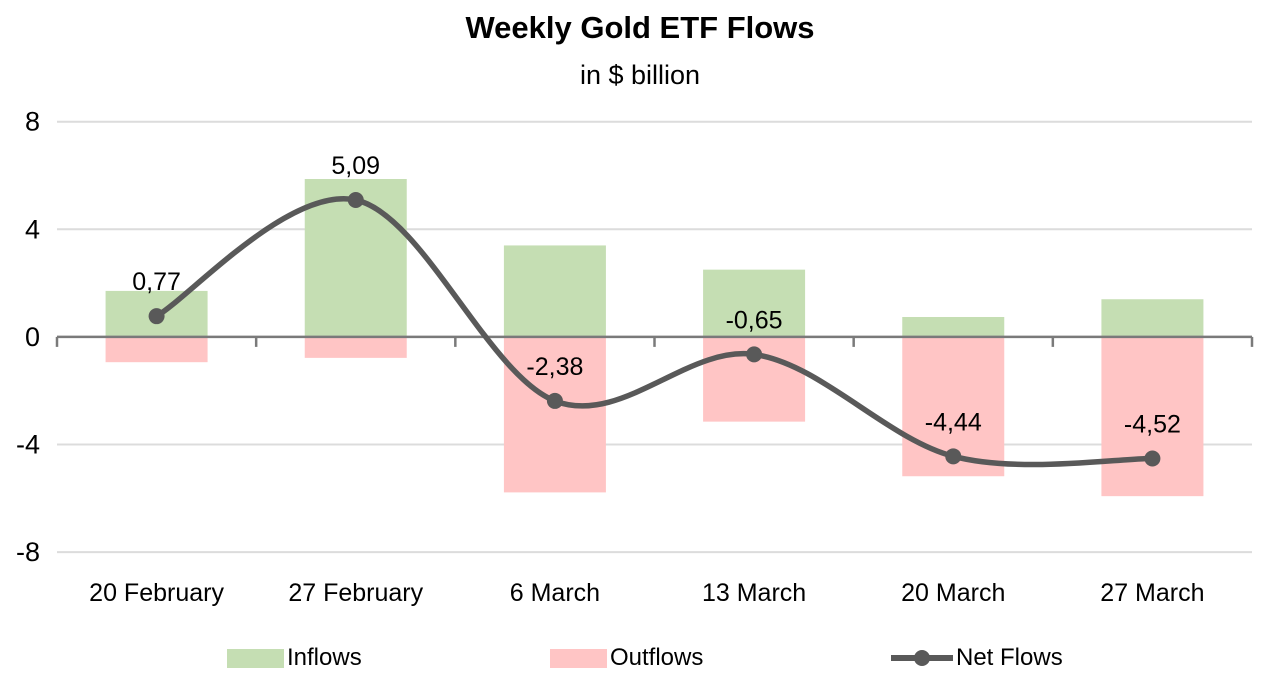 Image resolution: width=1280 pixels, height=683 pixels. I want to click on y-axis-label: -4, so click(28, 445).